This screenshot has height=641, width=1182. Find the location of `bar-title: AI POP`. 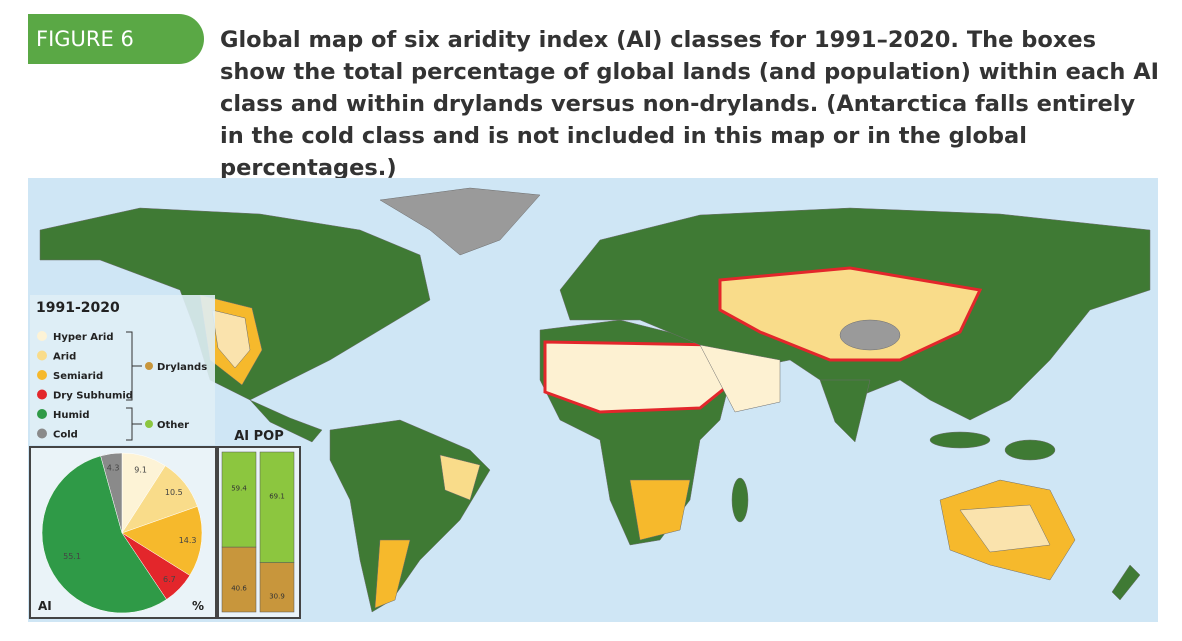

bar-title: AI POP is located at coordinates (259, 436).